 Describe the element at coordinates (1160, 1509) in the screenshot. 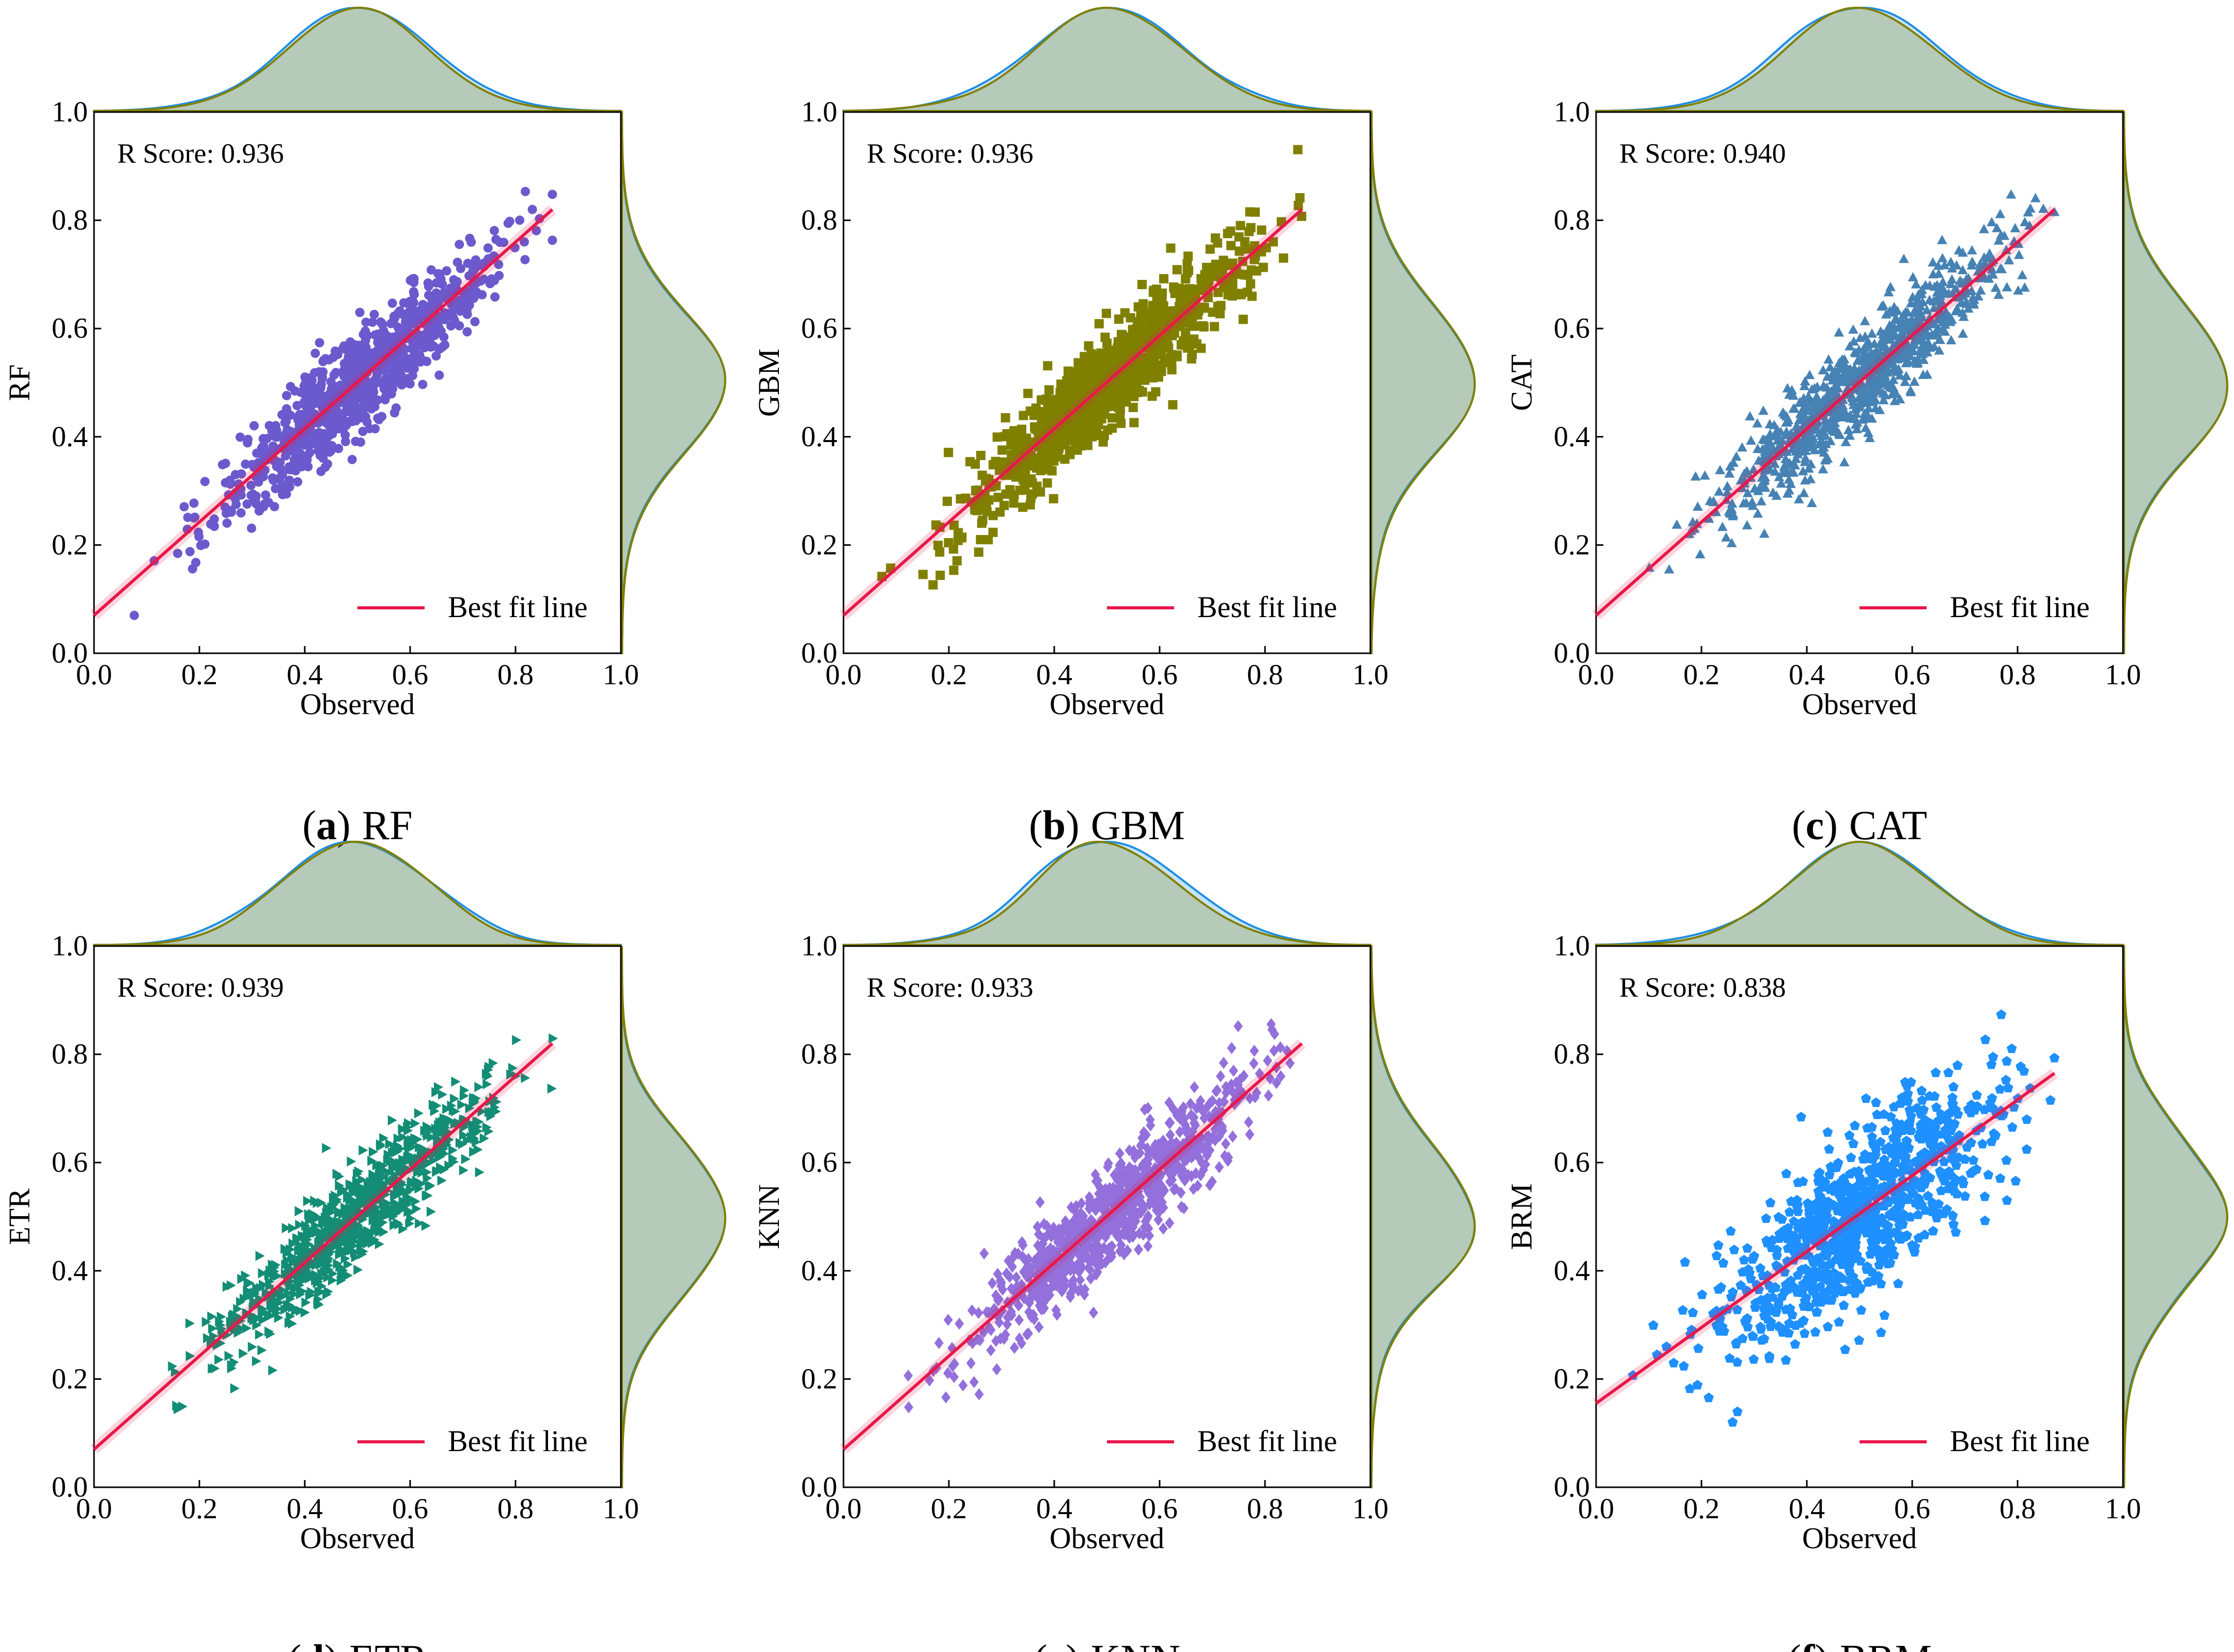

I see `x-tick-label: 0.6` at that location.